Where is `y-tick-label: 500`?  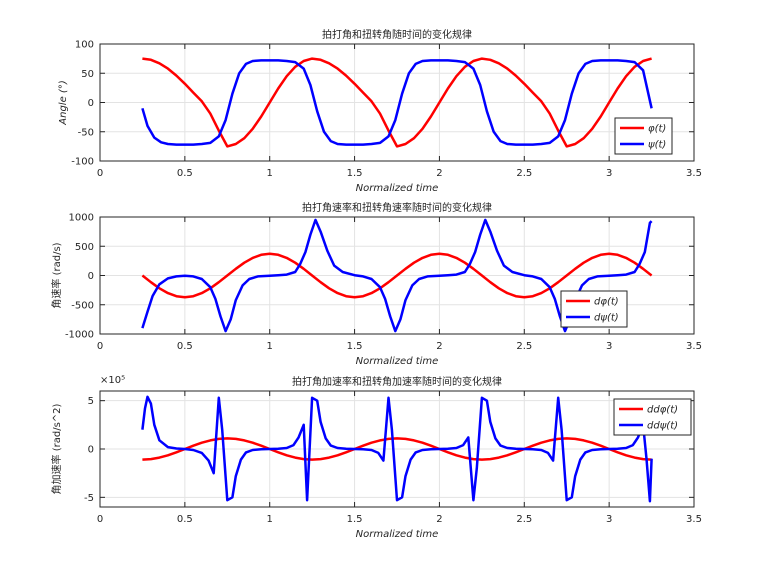
y-tick-label: 500 is located at coordinates (84, 247).